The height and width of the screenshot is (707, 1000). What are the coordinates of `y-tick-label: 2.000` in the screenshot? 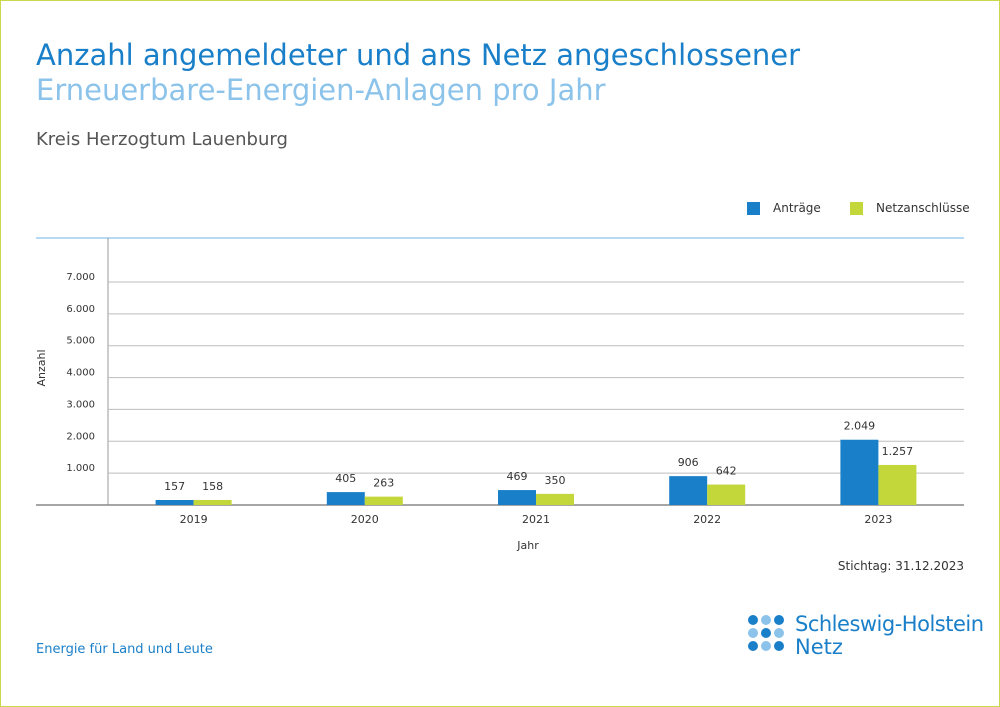 It's located at (80, 436).